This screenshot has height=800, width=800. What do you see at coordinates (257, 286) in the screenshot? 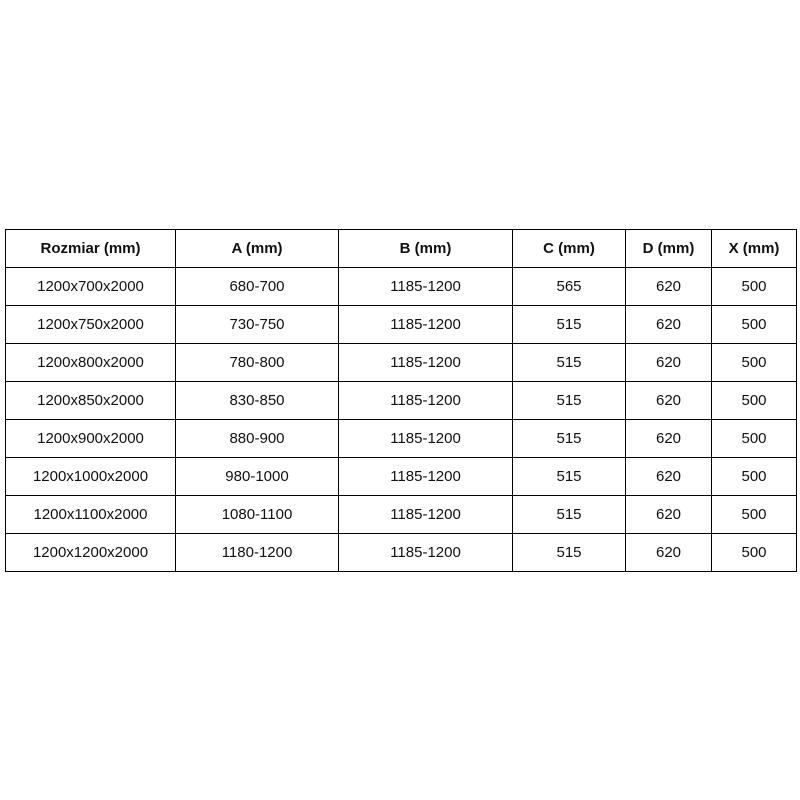
I see `table-cell: 680-700` at bounding box center [257, 286].